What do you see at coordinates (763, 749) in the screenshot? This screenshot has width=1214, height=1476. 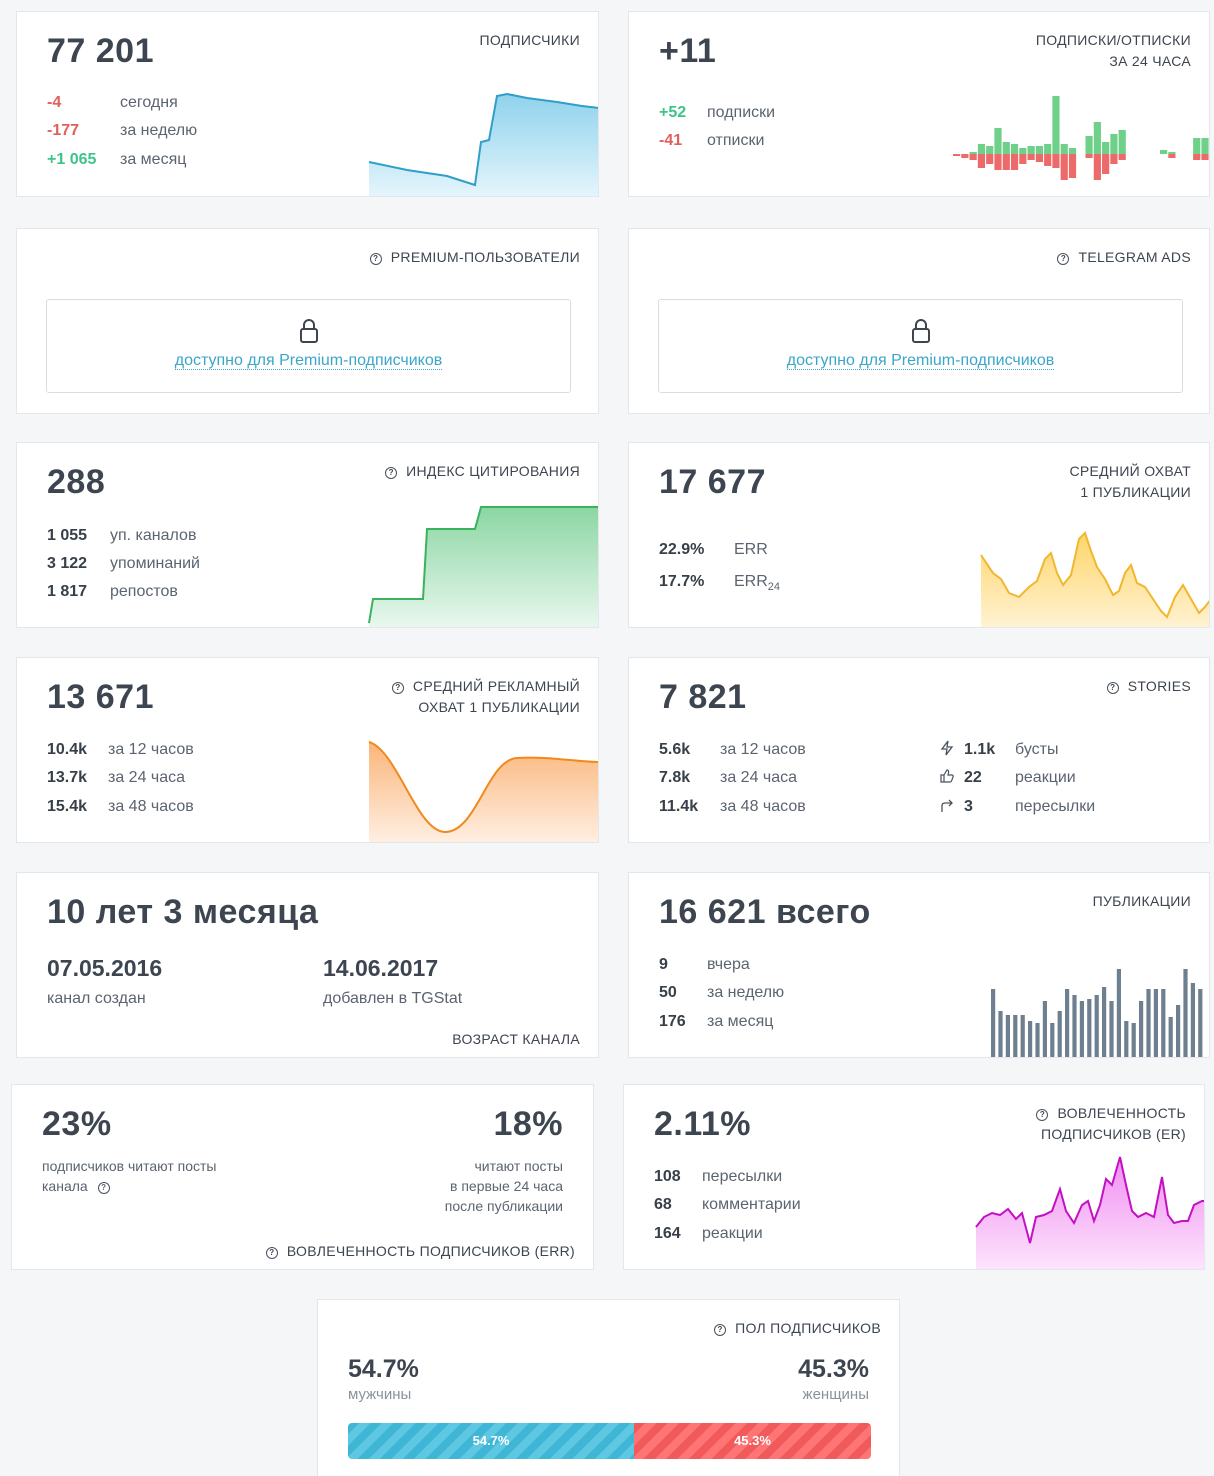 I see `stories-12h-label: за 12 часов` at bounding box center [763, 749].